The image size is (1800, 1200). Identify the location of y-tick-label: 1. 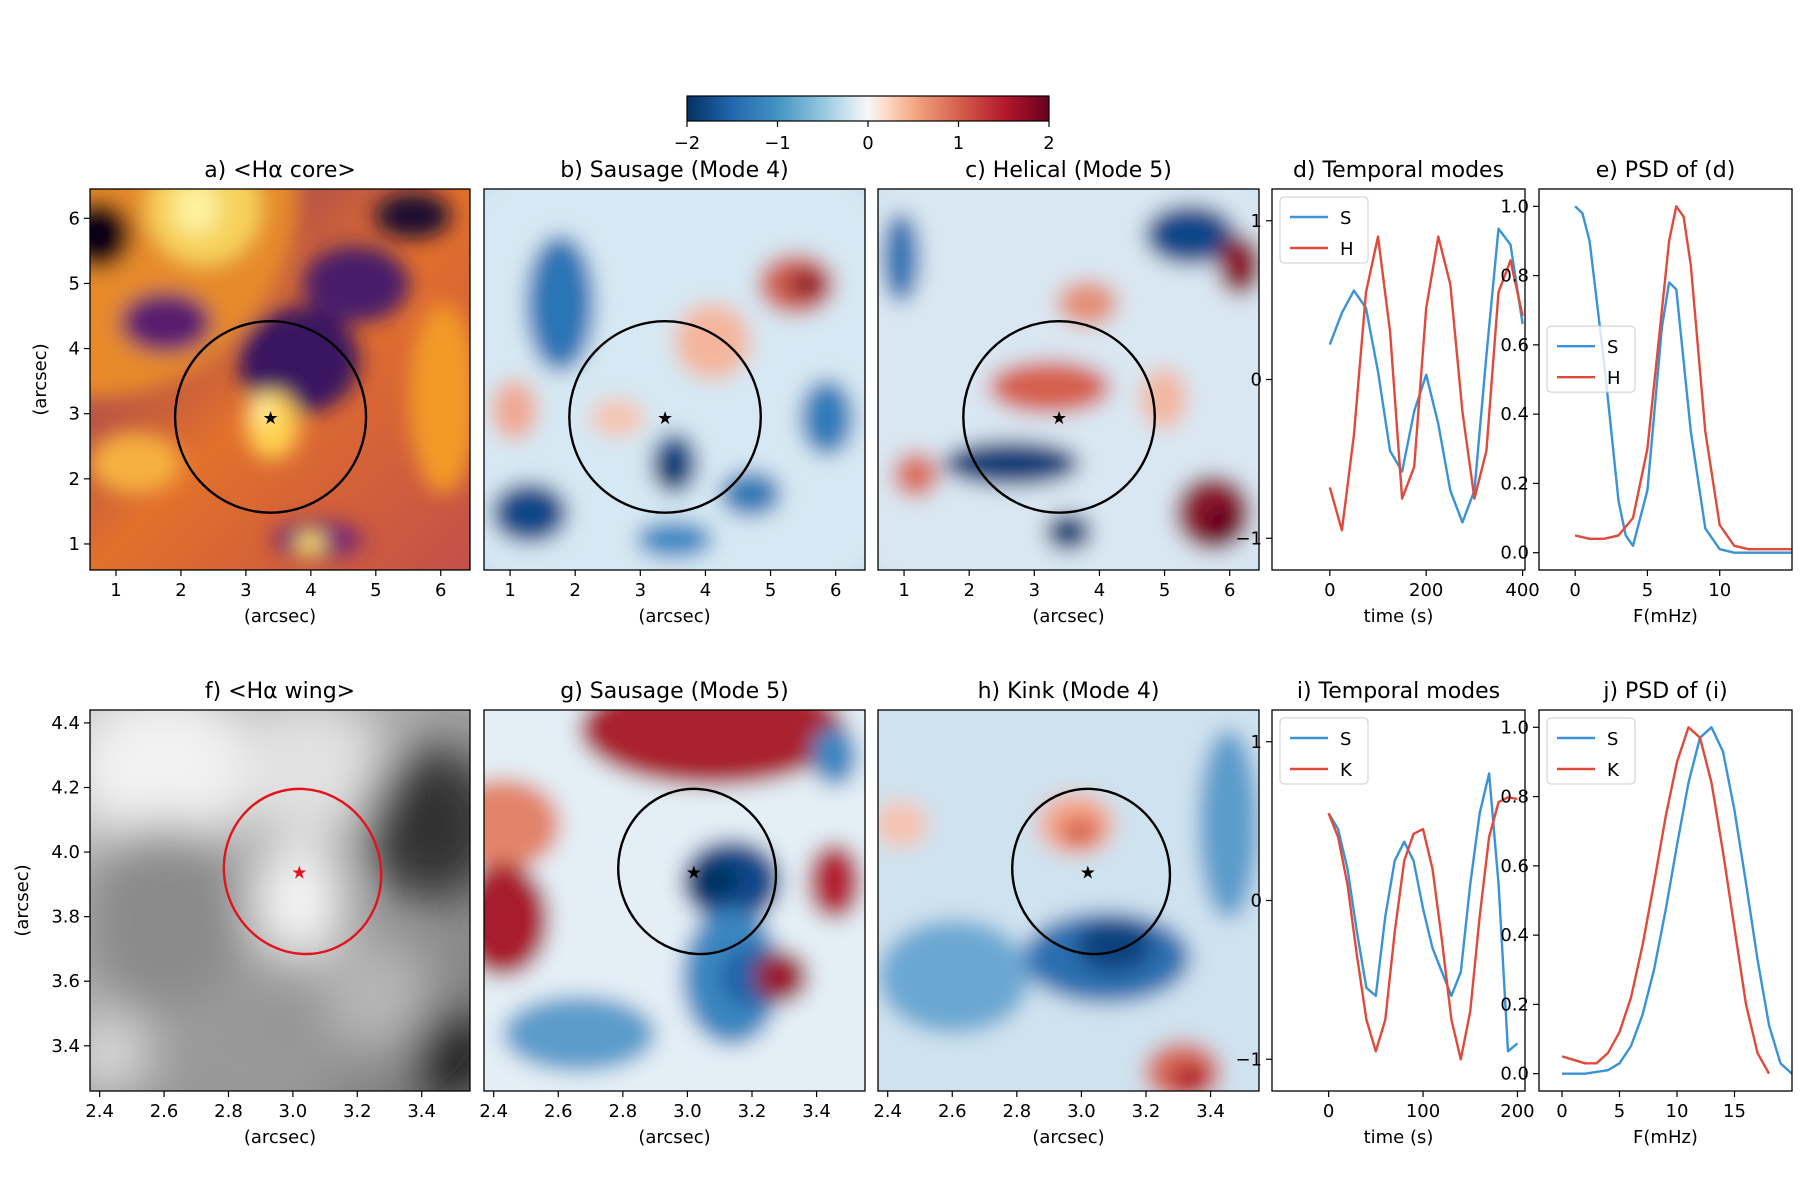
(1256, 742).